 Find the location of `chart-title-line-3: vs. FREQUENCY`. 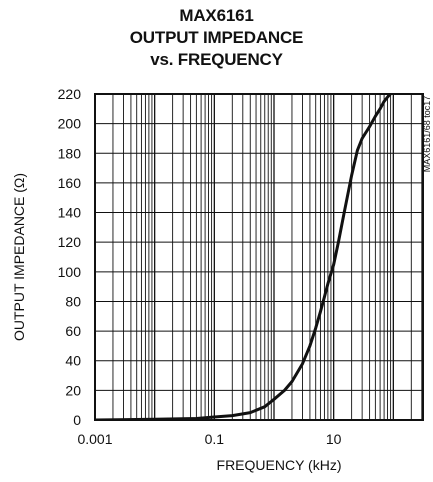

chart-title-line-3: vs. FREQUENCY is located at coordinates (216, 59).